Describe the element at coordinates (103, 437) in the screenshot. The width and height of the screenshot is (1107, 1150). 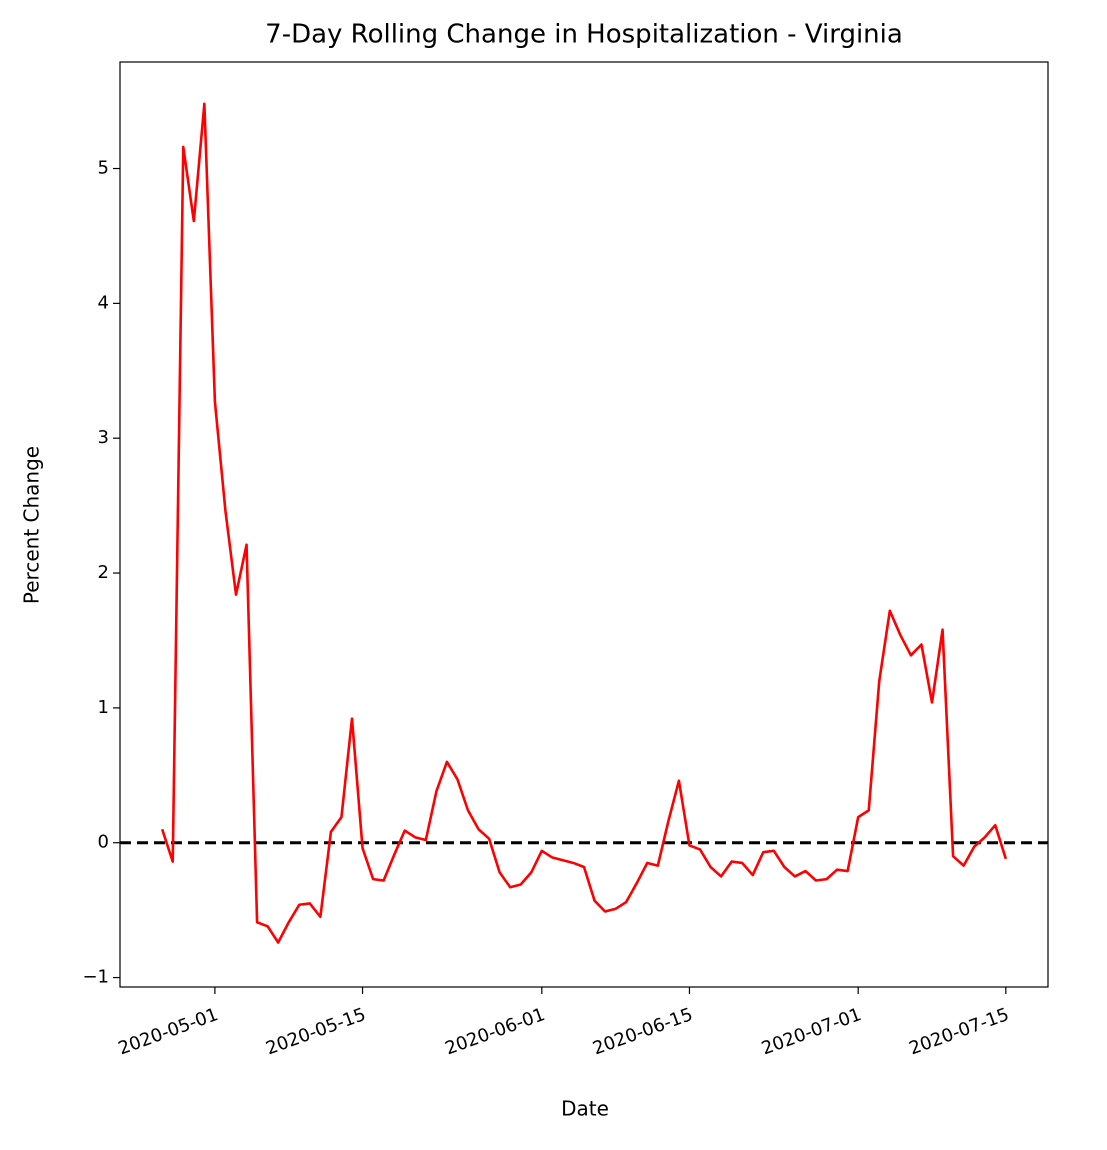
I see `y-tick-label: 3` at that location.